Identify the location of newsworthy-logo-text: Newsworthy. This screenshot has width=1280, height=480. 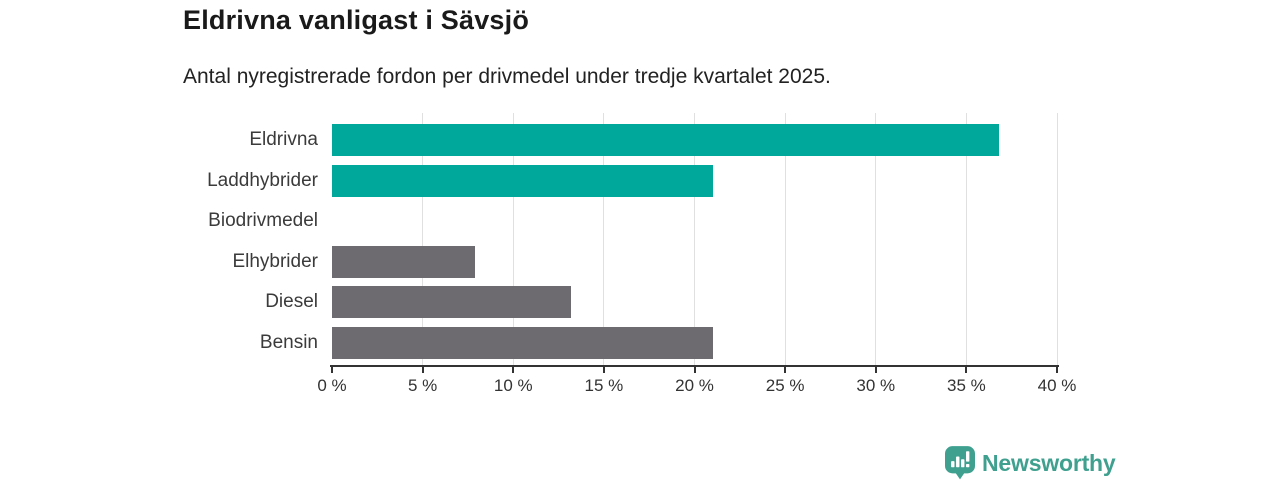
(1049, 462).